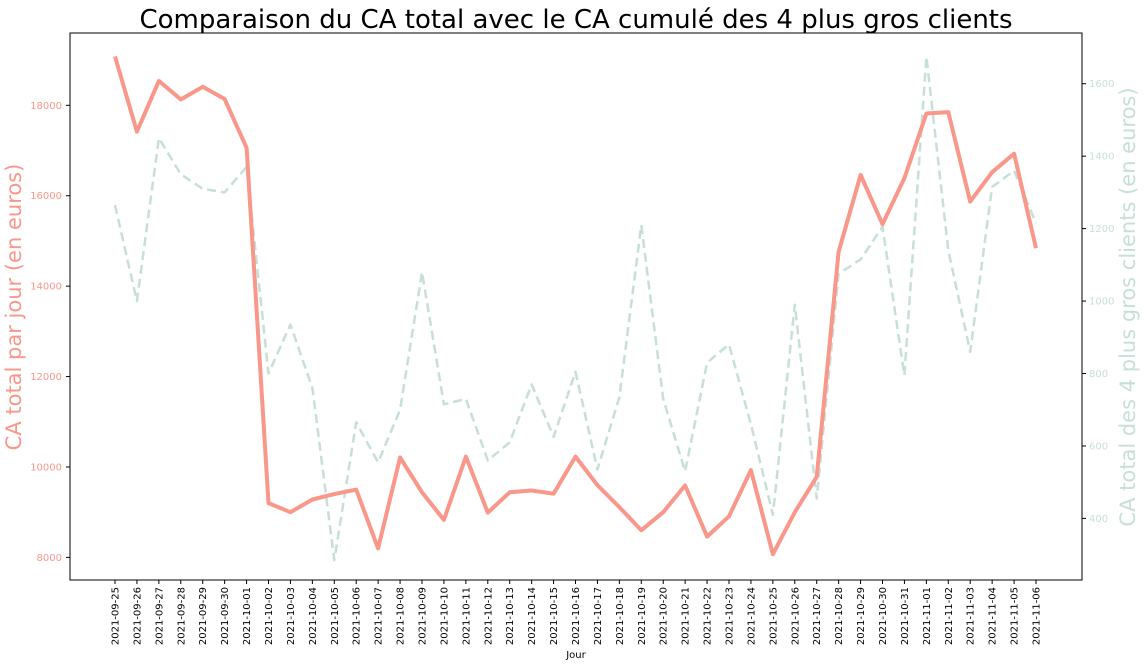 This screenshot has height=667, width=1144. Describe the element at coordinates (839, 616) in the screenshot. I see `x-tick-label: 2021-10-28` at that location.